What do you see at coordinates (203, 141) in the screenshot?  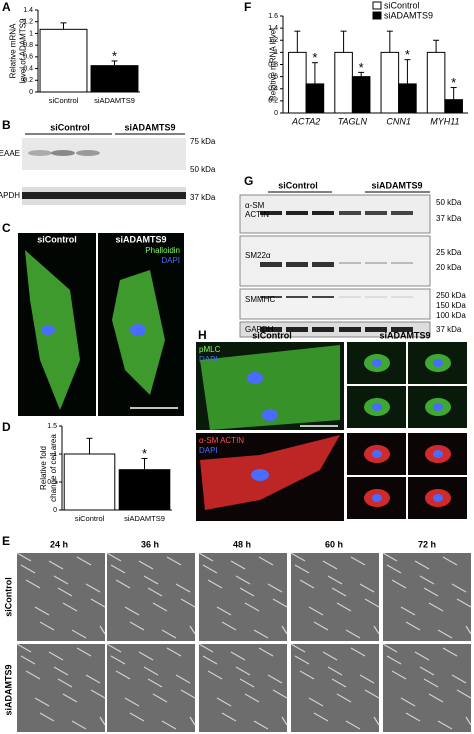 I see `marker-label: 75 kDa` at bounding box center [203, 141].